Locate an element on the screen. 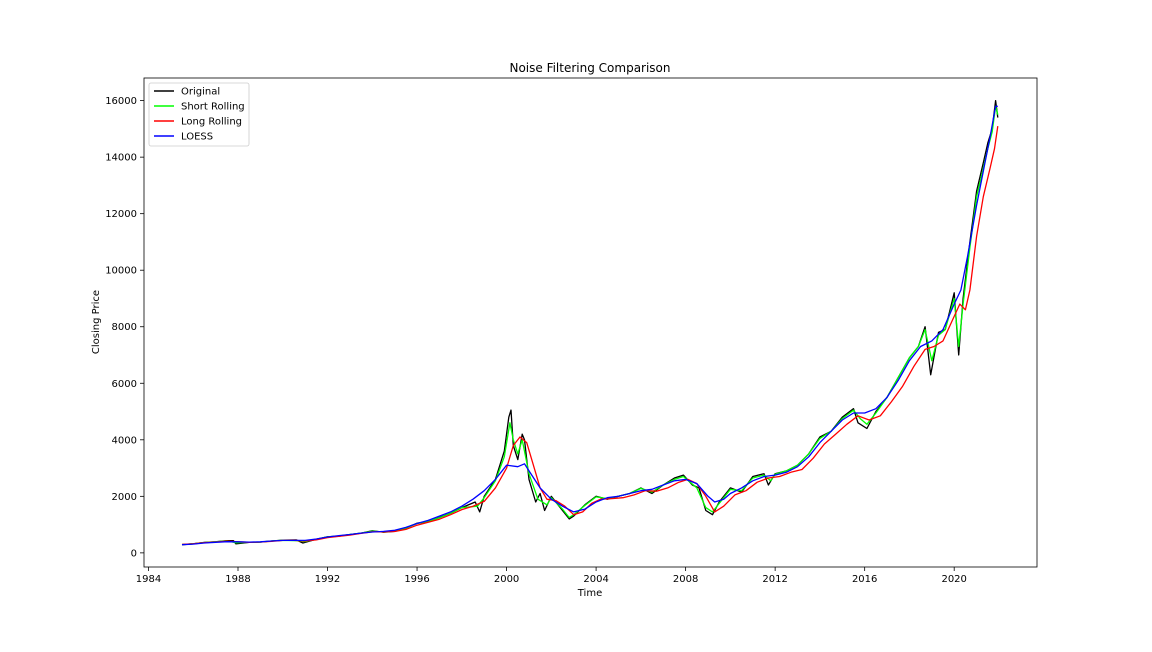  x-tick-label: 1988 is located at coordinates (237, 579).